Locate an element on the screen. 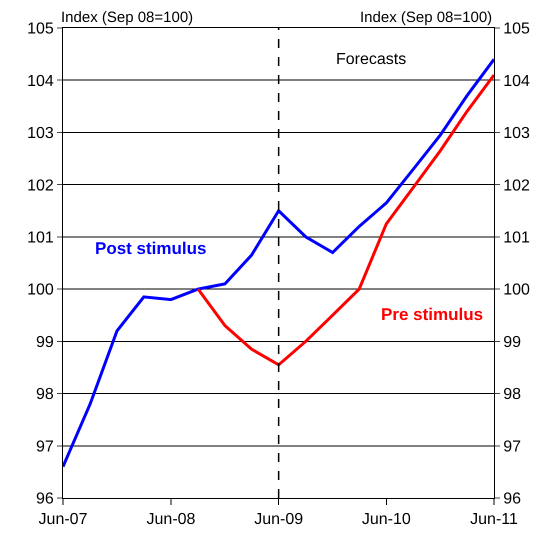 This screenshot has width=548, height=539. y-axis-title: Index (Sep 08=100) is located at coordinates (127, 17).